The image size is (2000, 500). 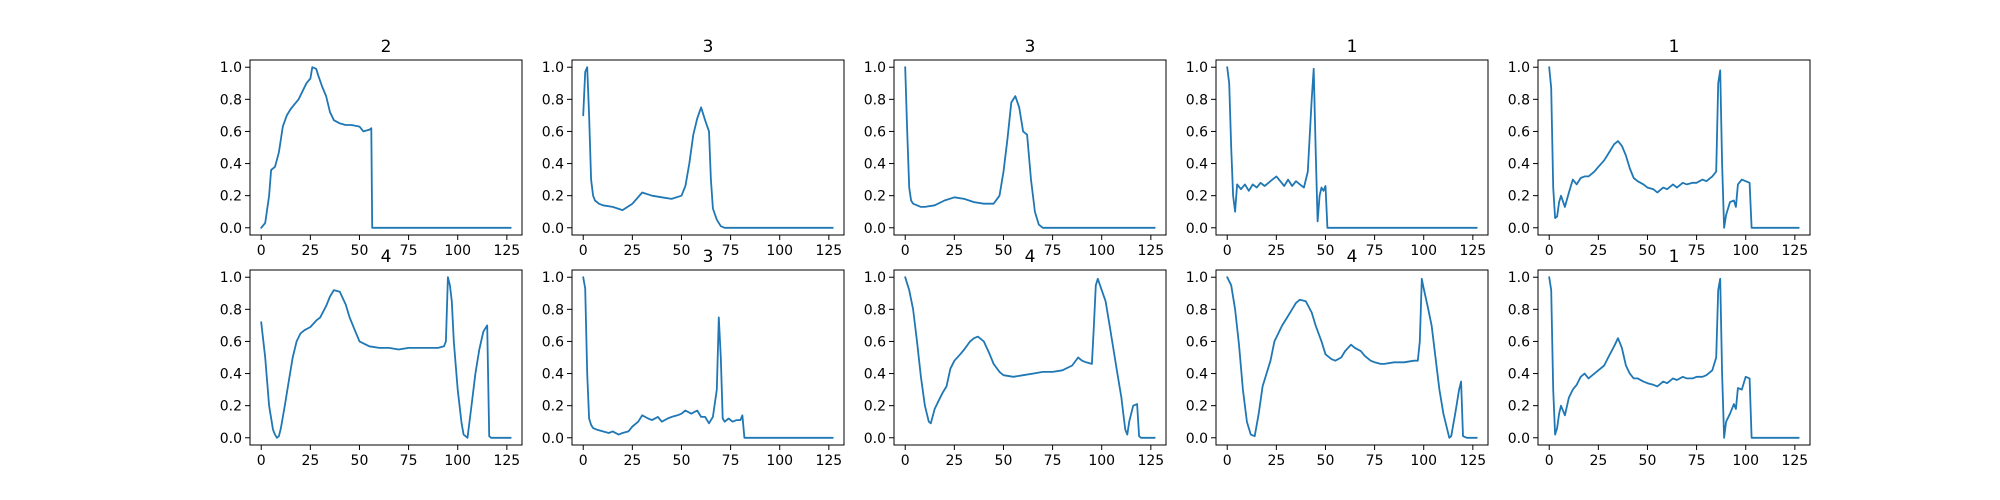 I want to click on panel-10: 1 0 25 50 75 100 125 0.0 0.2 0.4 0.6 0.8 1.0, so click(x=1659, y=358).